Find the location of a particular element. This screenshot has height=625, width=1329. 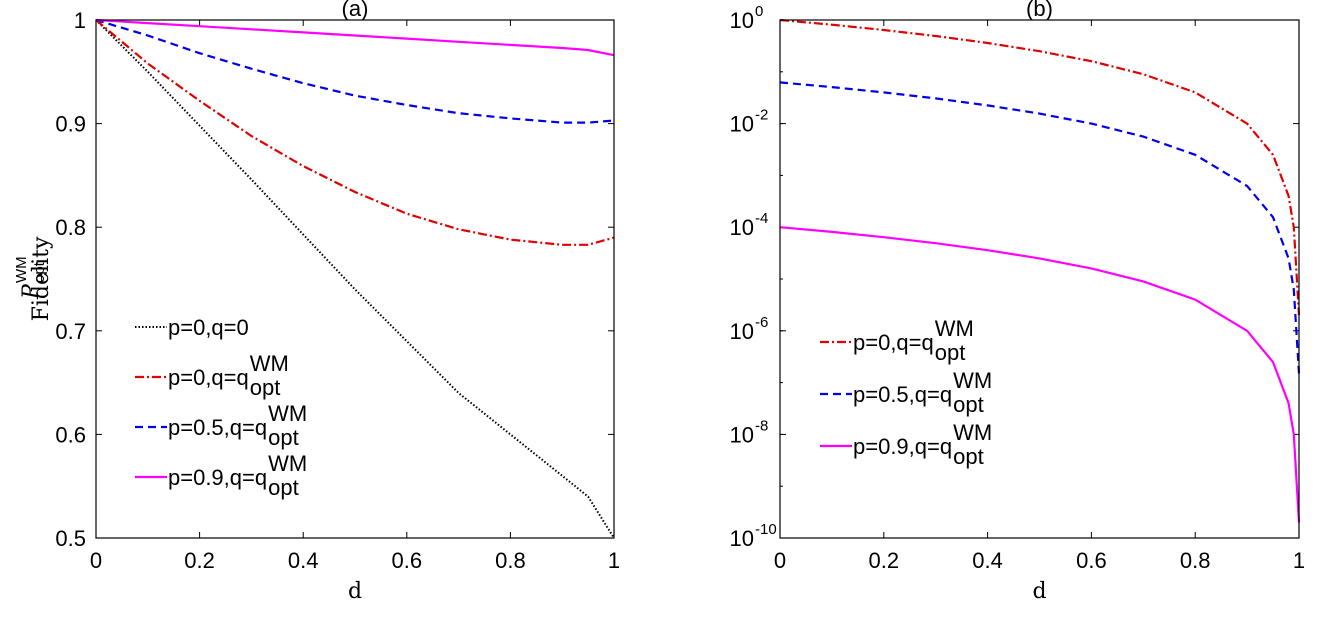

y-axis-label-sub: opt is located at coordinates (39, 272).